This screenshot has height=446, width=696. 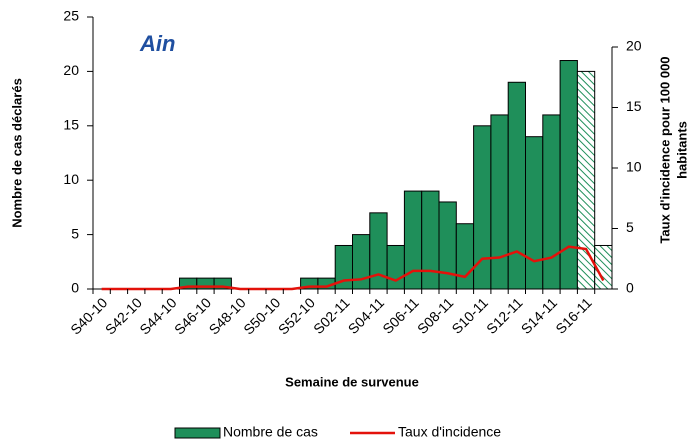 I want to click on x-tick-label: S08-11, so click(x=435, y=315).